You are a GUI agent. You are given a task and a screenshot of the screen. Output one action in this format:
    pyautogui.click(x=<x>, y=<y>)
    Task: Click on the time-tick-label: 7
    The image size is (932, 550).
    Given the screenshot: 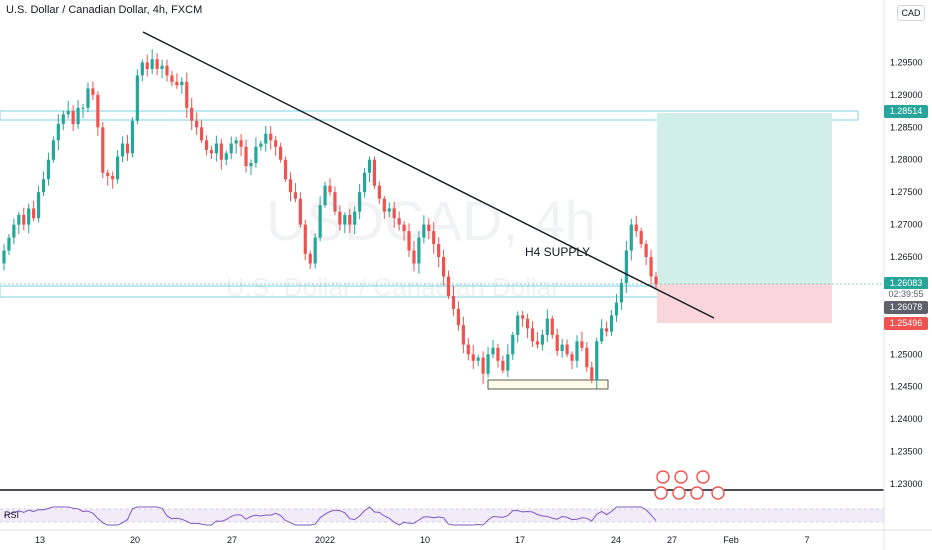 What is the action you would take?
    pyautogui.click(x=806, y=540)
    